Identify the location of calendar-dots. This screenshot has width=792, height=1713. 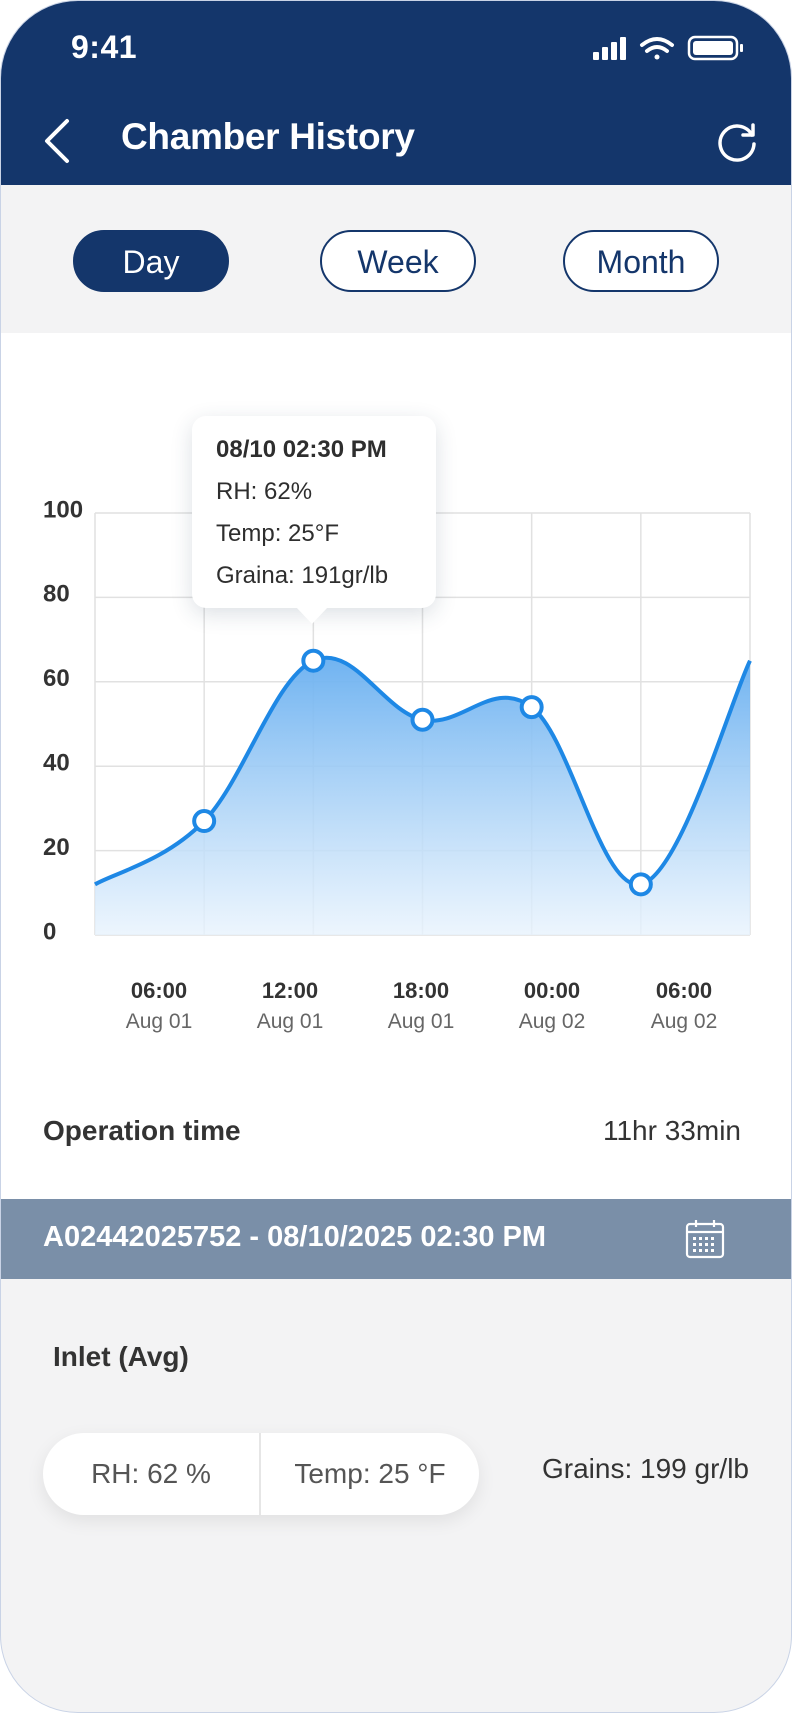
(703, 1244).